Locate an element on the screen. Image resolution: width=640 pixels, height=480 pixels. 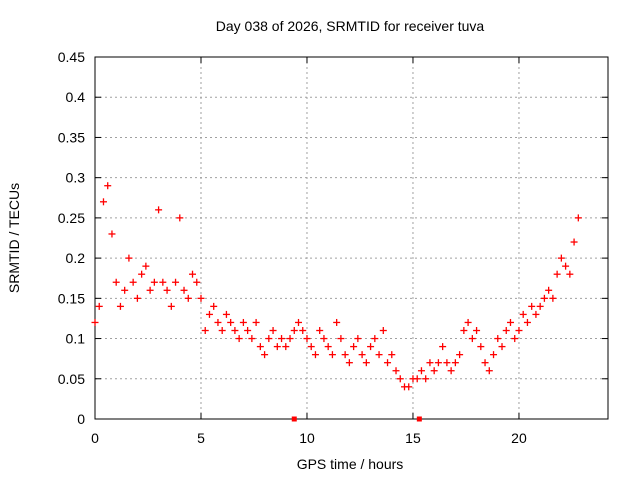
axis-markers is located at coordinates (356, 419).